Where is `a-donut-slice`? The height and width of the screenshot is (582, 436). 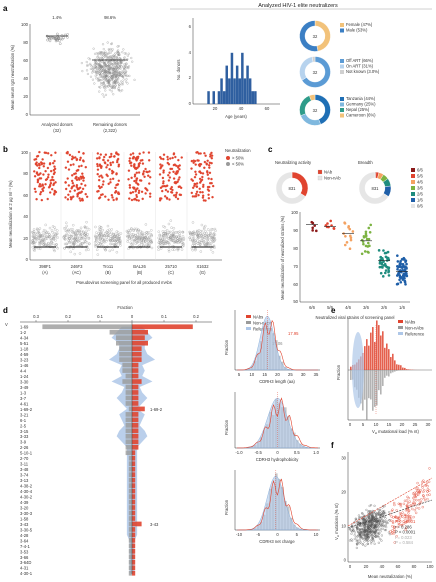
a-donut-slice is located at coordinates (306, 68).